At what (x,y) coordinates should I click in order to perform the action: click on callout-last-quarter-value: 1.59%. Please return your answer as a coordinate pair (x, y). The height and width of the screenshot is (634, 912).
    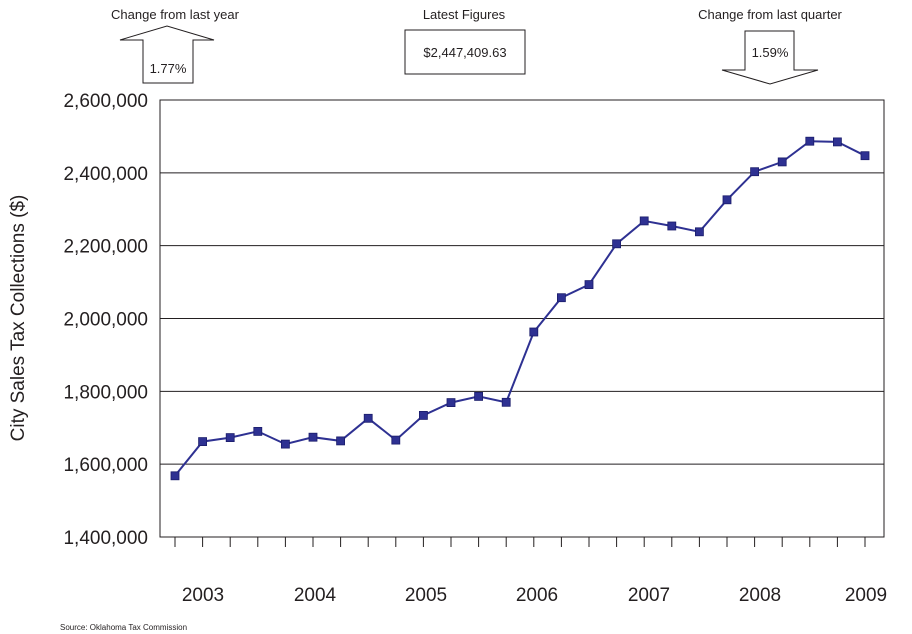
    Looking at the image, I should click on (770, 52).